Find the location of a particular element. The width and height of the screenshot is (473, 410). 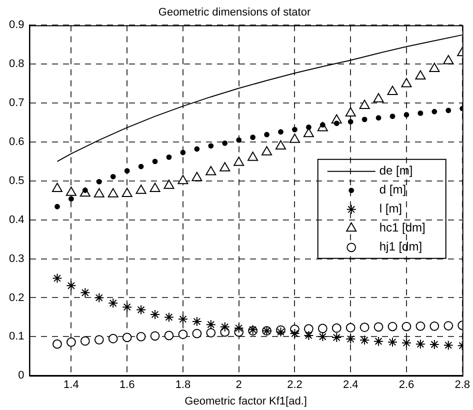

legend-label: hj1 [dm] is located at coordinates (400, 247).